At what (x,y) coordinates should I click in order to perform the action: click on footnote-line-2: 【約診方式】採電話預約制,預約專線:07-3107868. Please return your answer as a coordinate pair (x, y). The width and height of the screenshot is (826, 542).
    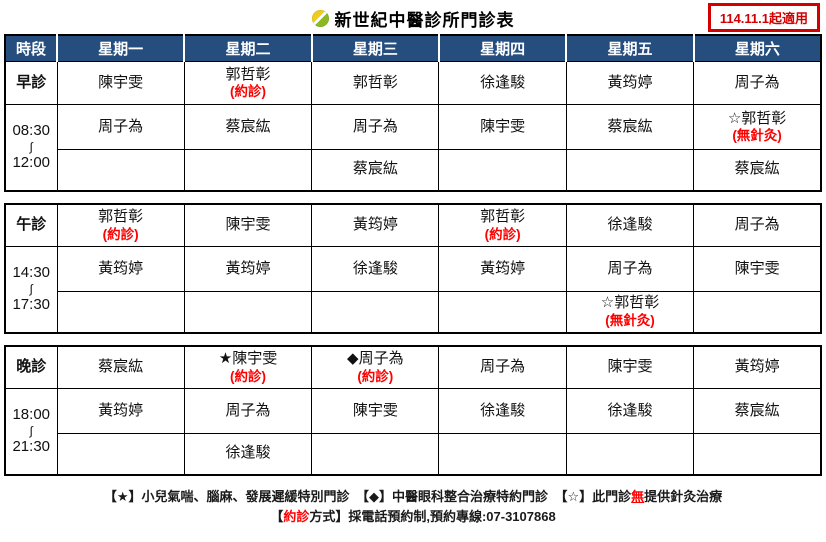
    Looking at the image, I should click on (413, 517).